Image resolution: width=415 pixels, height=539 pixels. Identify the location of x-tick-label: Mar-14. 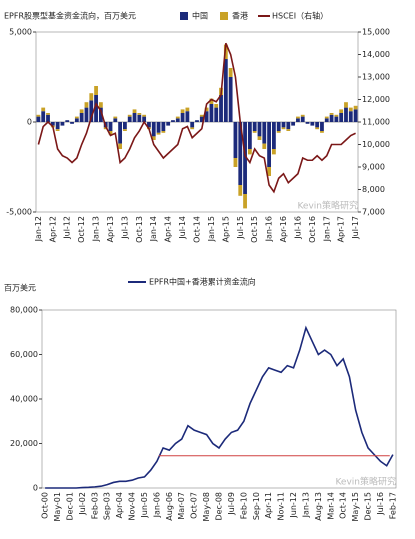
(330, 506).